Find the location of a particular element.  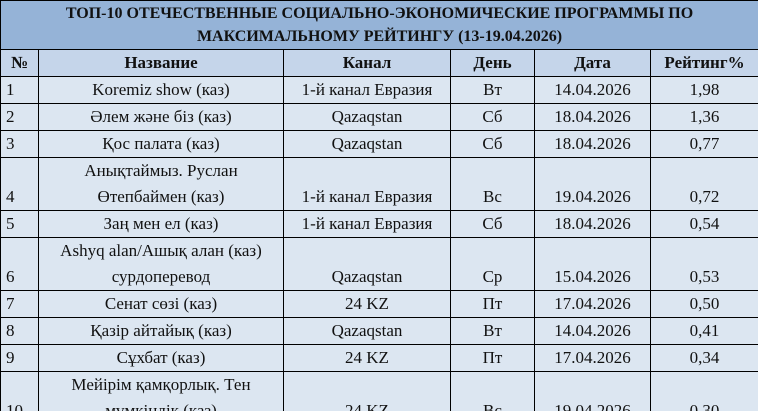

column-header: № is located at coordinates (19, 63).